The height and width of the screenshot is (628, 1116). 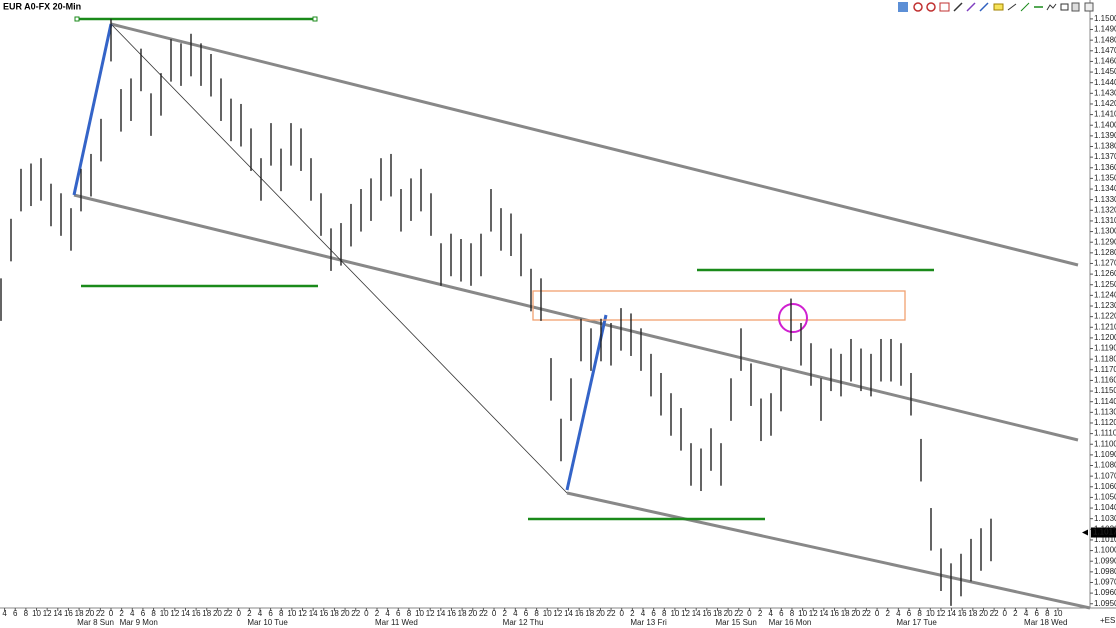 What do you see at coordinates (1105, 18) in the screenshot?
I see `y-tick-label: 1.1500` at bounding box center [1105, 18].